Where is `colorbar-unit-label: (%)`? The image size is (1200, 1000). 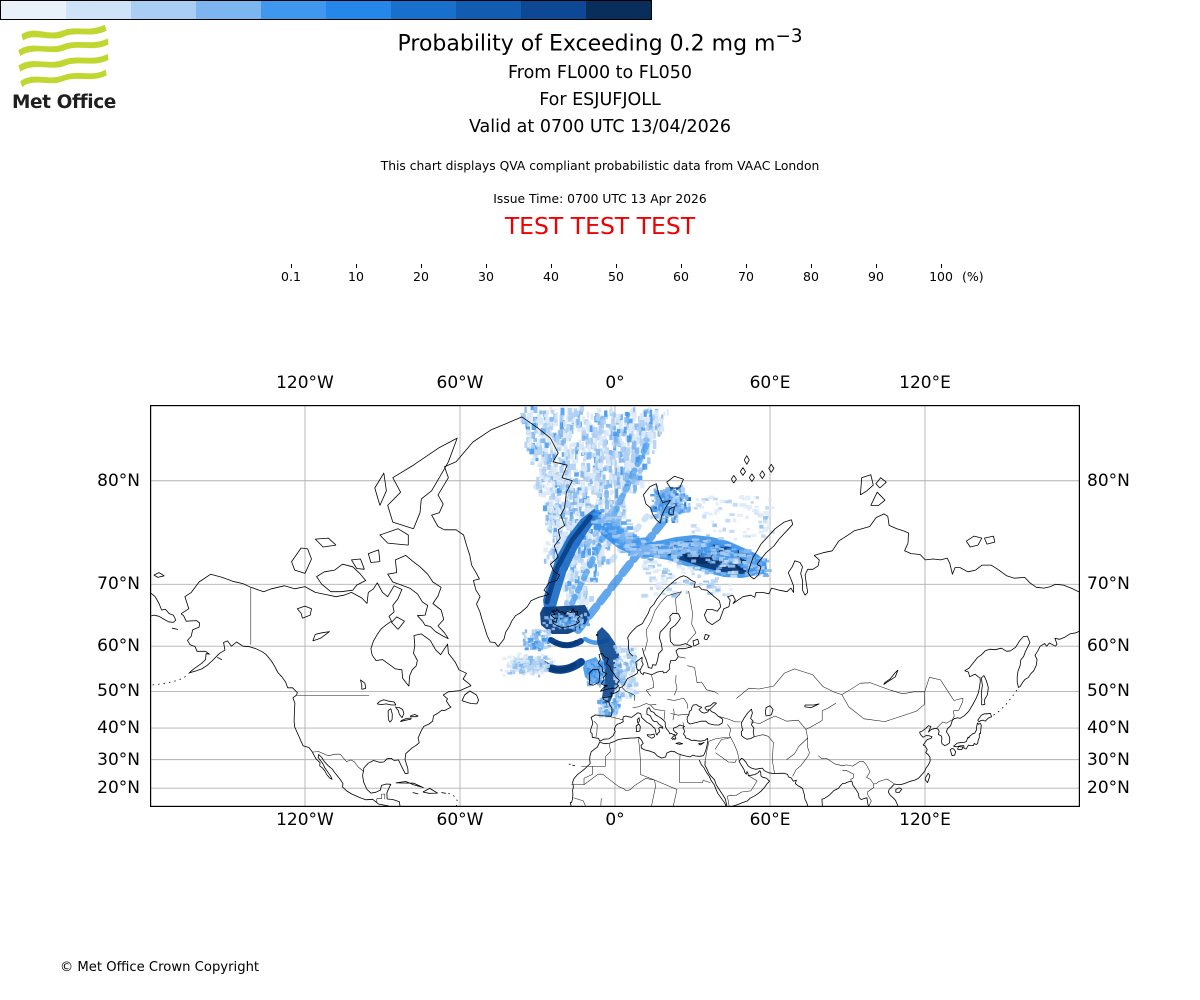 colorbar-unit-label: (%) is located at coordinates (973, 276).